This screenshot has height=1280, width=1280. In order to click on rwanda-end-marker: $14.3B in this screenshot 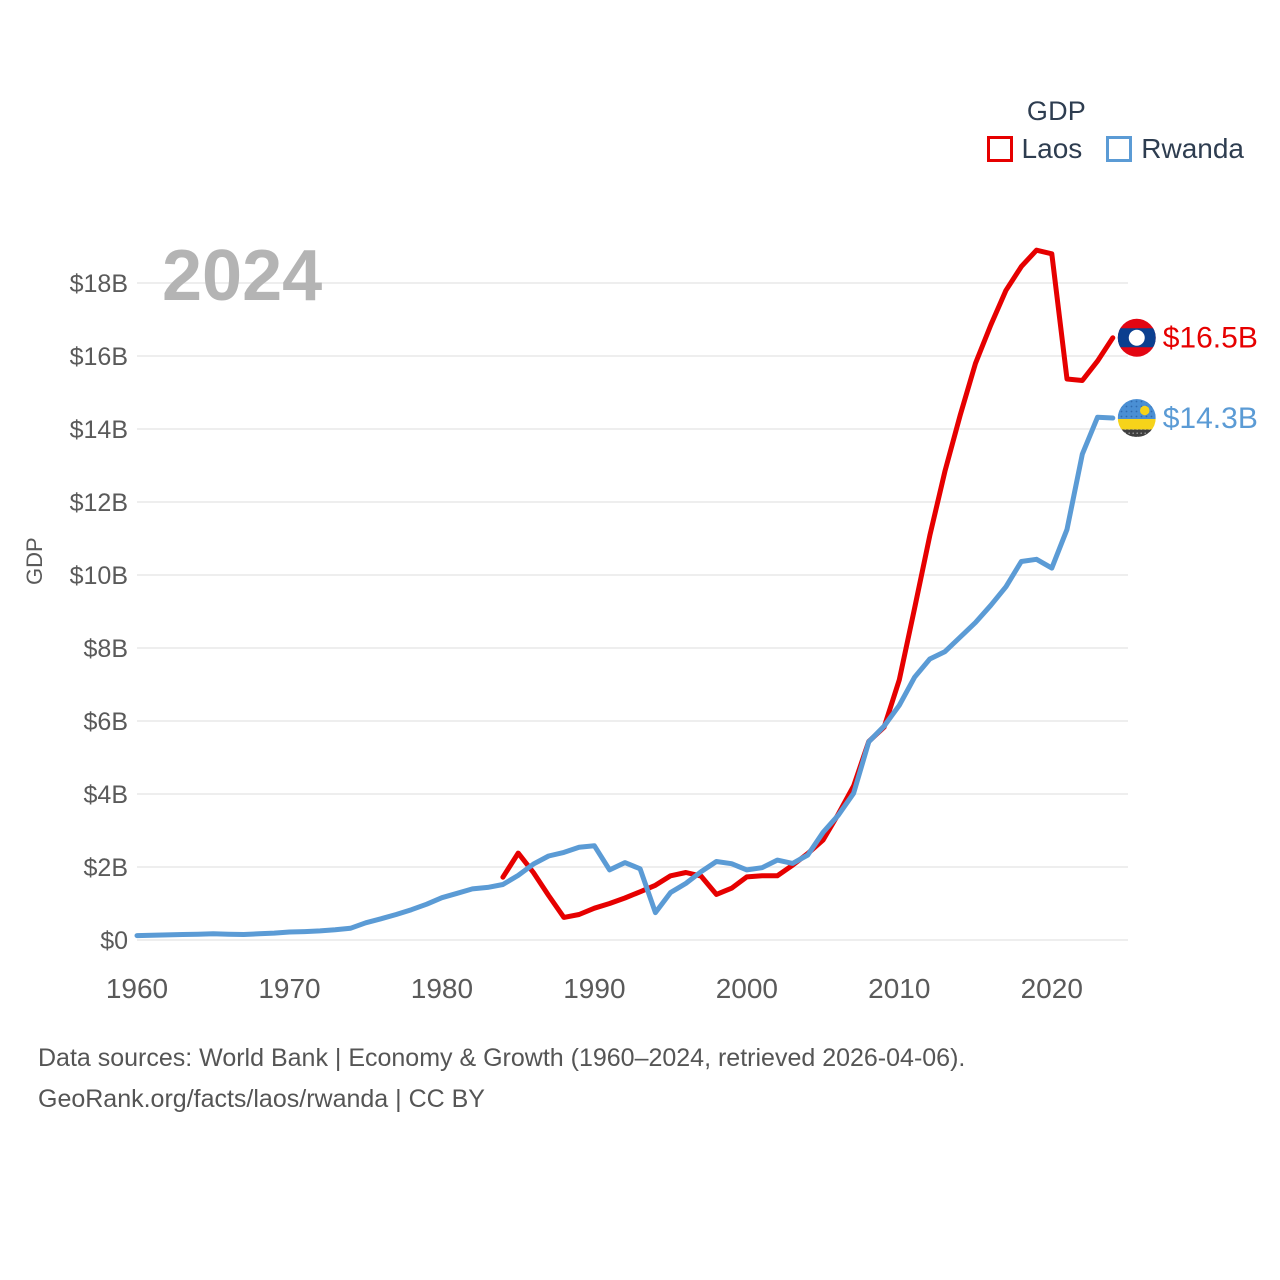, I will do `click(1187, 419)`.